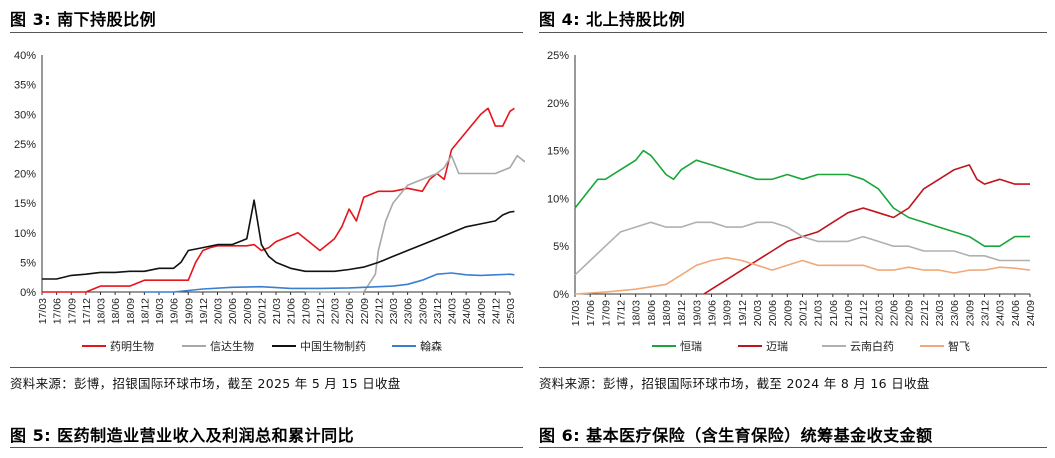 The width and height of the screenshot is (1055, 458). Describe the element at coordinates (25, 86) in the screenshot. I see `y-tick-label: 35%` at that location.